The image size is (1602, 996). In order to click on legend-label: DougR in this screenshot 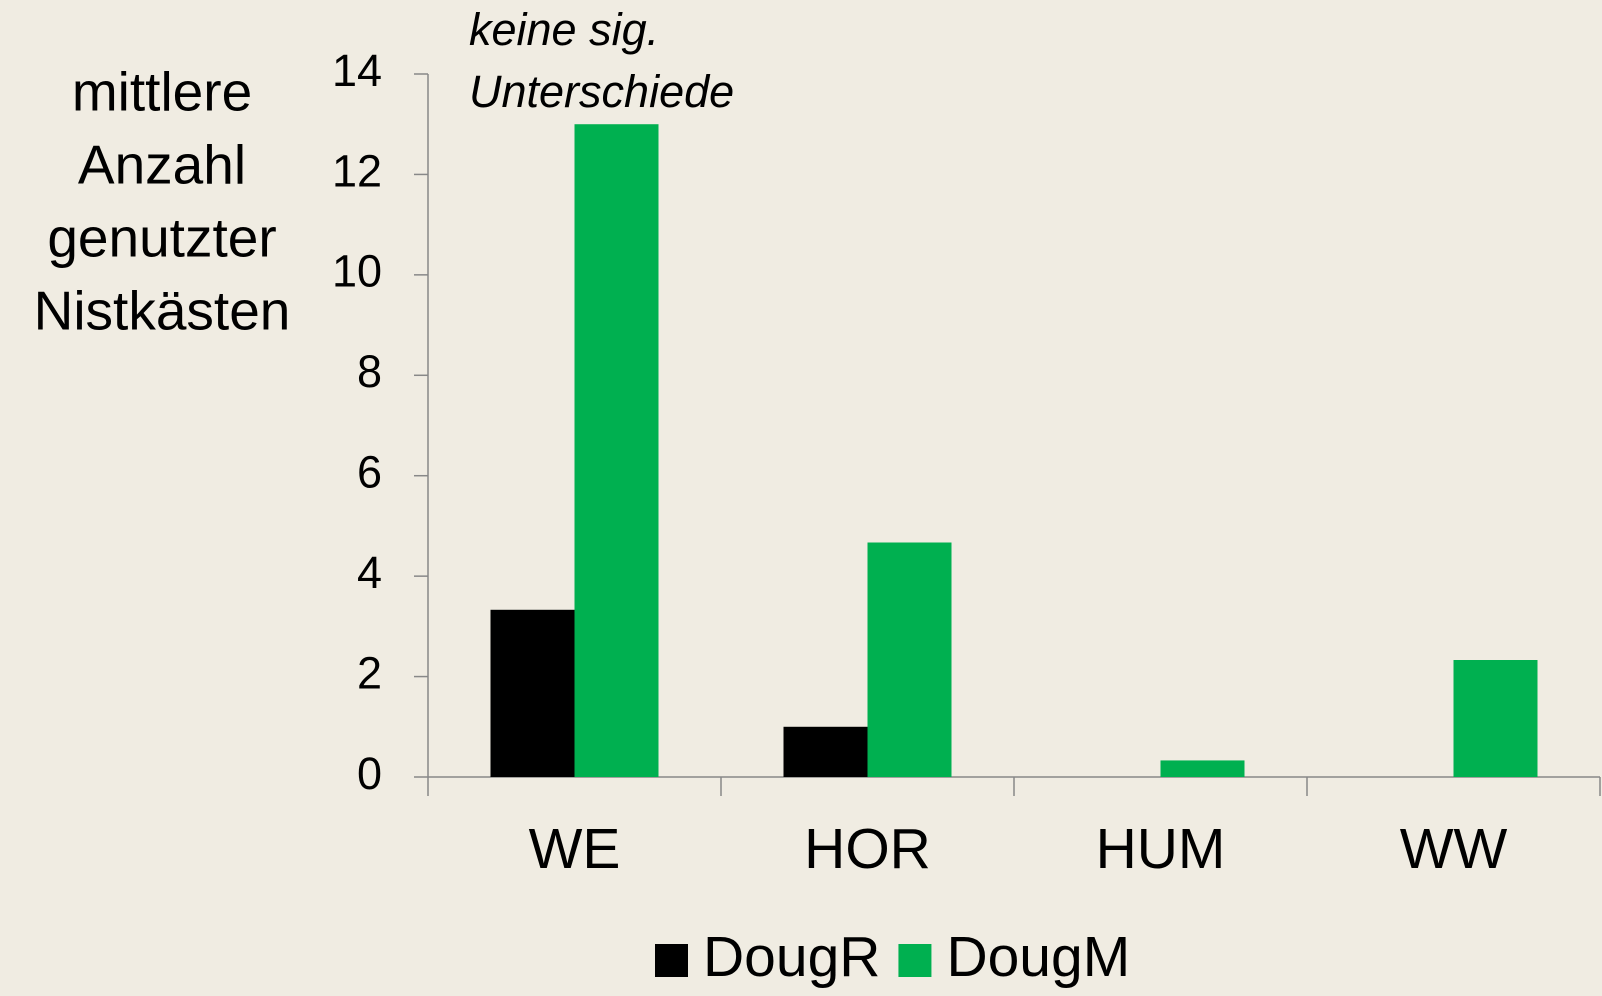, I will do `click(791, 957)`.